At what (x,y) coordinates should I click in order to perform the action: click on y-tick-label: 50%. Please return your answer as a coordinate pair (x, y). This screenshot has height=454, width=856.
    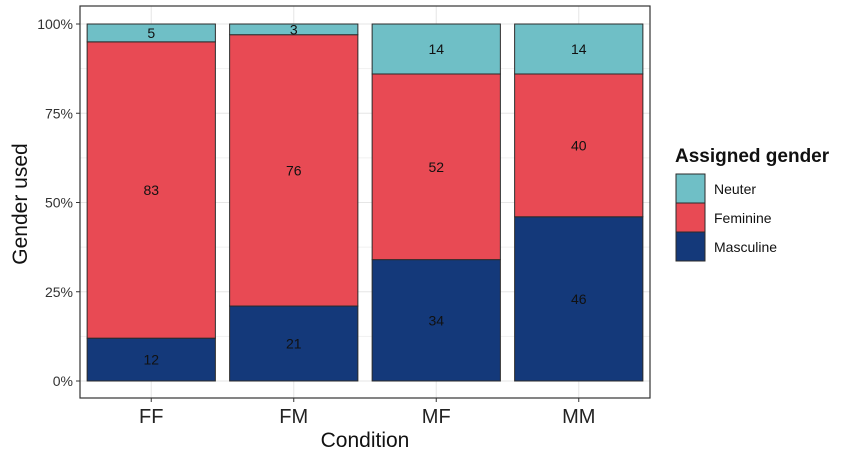
    Looking at the image, I should click on (59, 203).